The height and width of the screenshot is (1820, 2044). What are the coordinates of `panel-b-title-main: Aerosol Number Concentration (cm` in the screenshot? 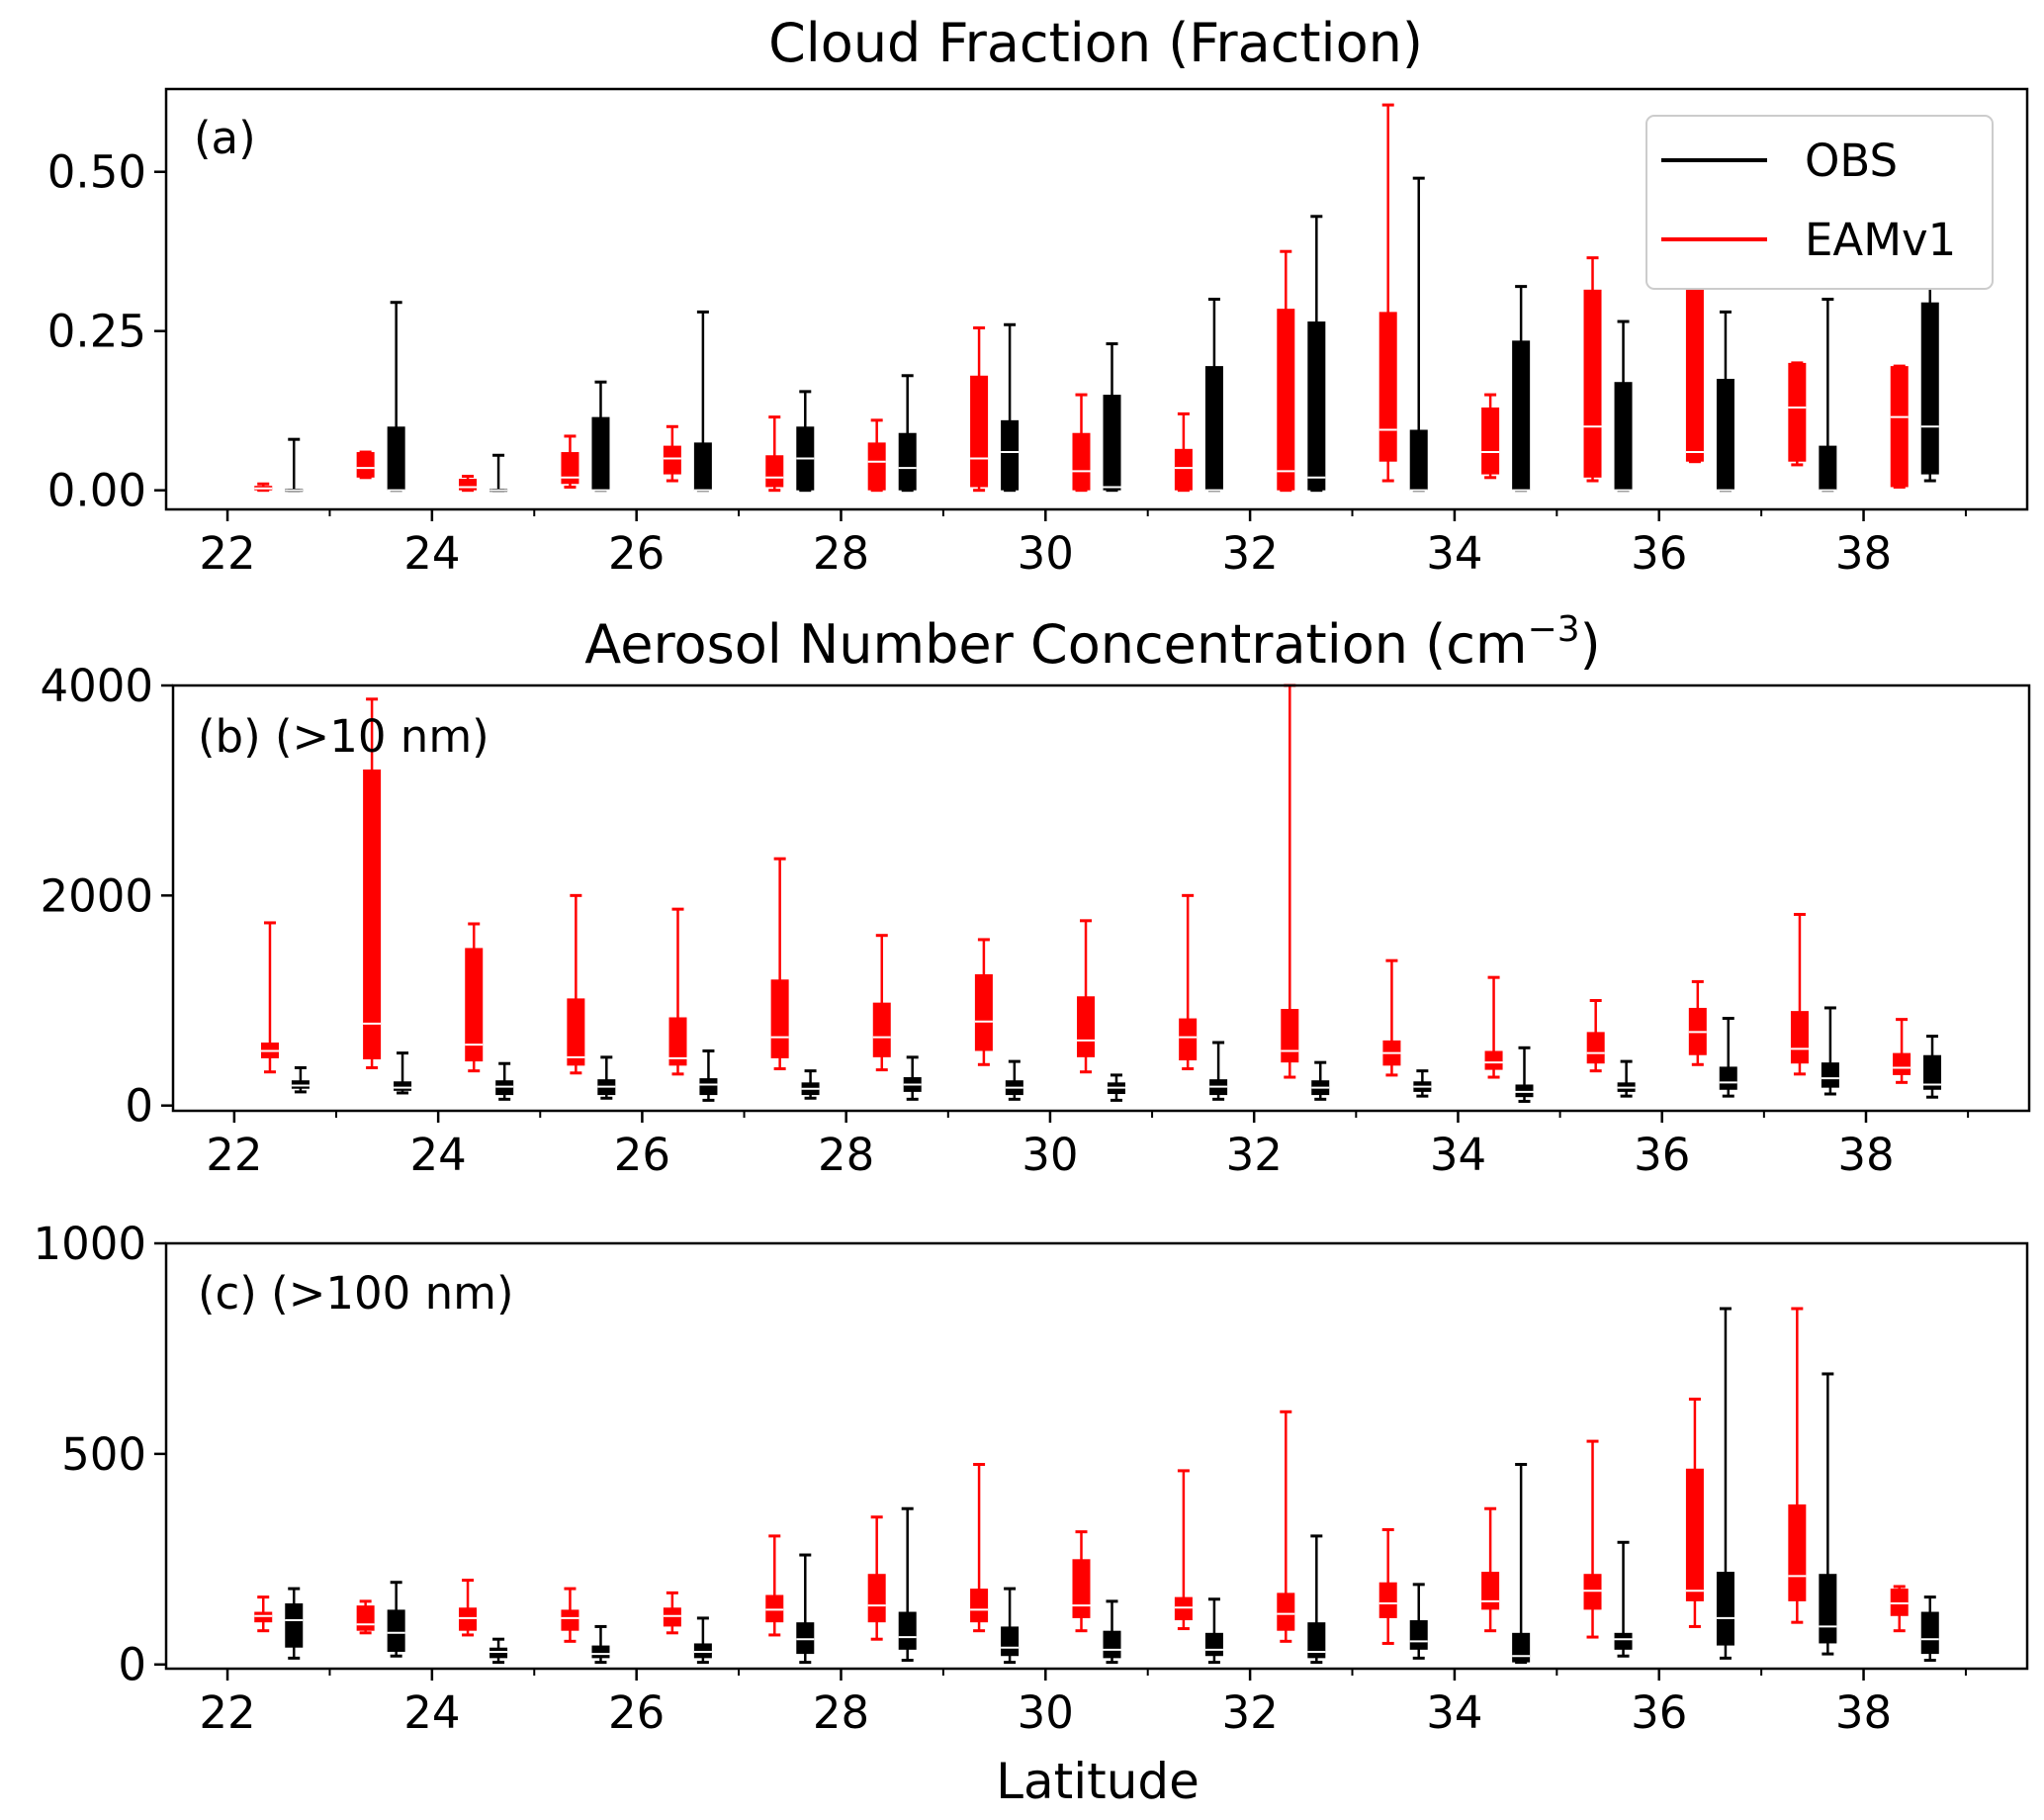 It's located at (1055, 644).